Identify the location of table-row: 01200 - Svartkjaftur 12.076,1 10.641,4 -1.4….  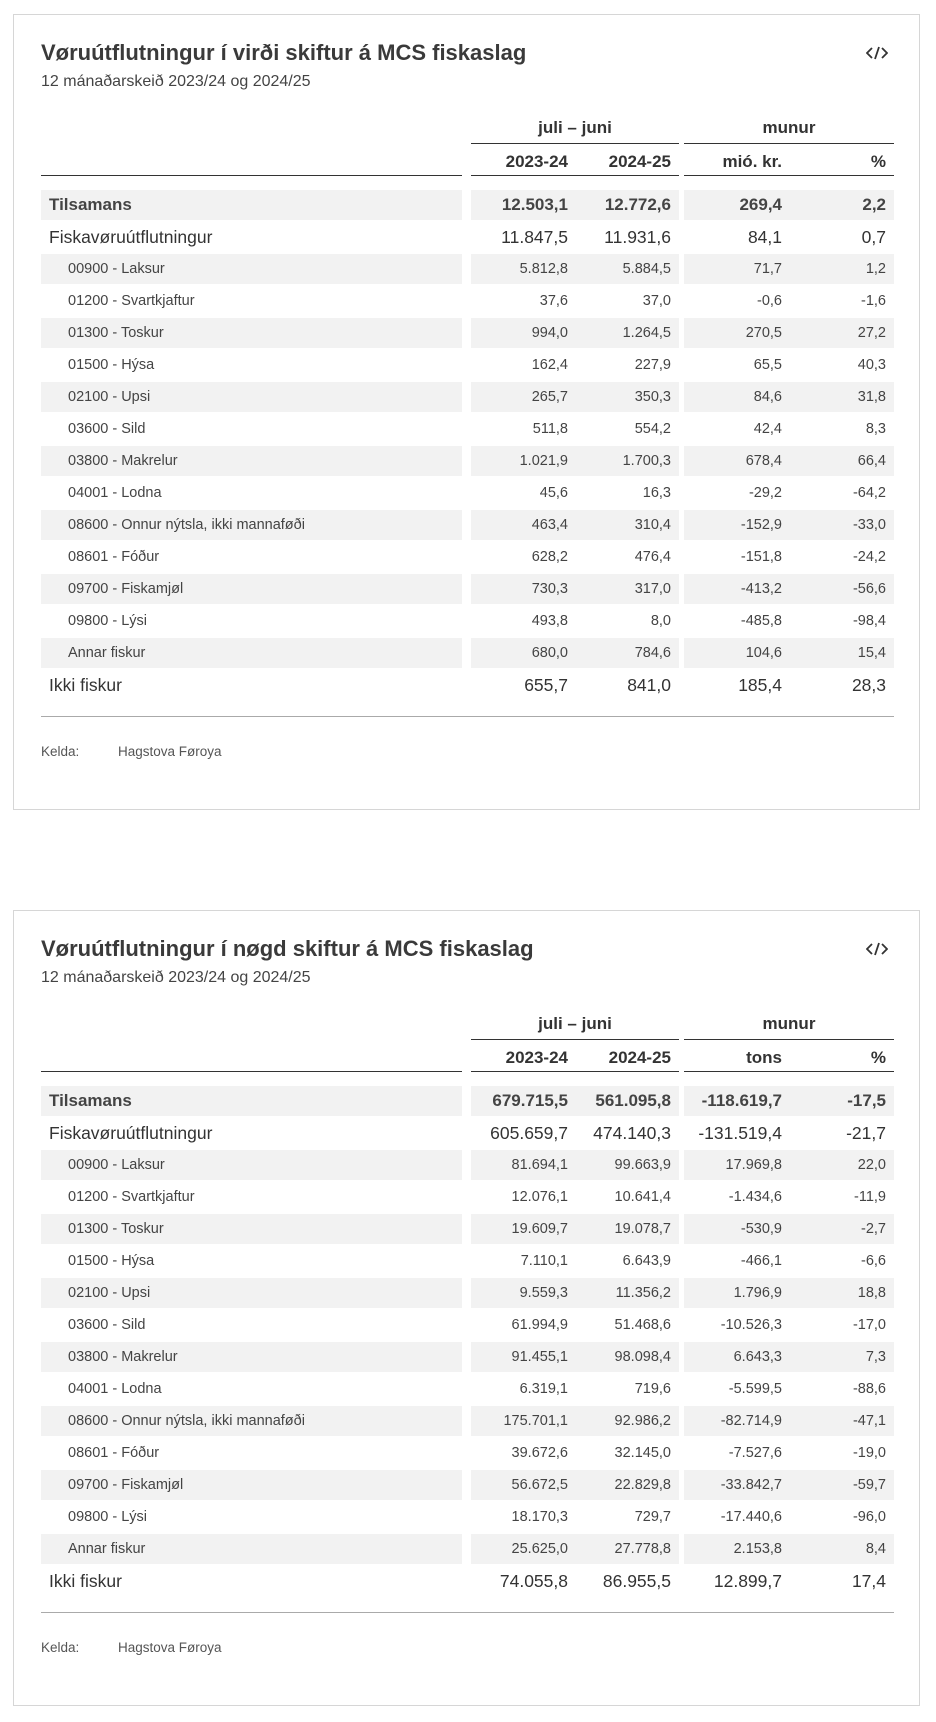
(467, 1197).